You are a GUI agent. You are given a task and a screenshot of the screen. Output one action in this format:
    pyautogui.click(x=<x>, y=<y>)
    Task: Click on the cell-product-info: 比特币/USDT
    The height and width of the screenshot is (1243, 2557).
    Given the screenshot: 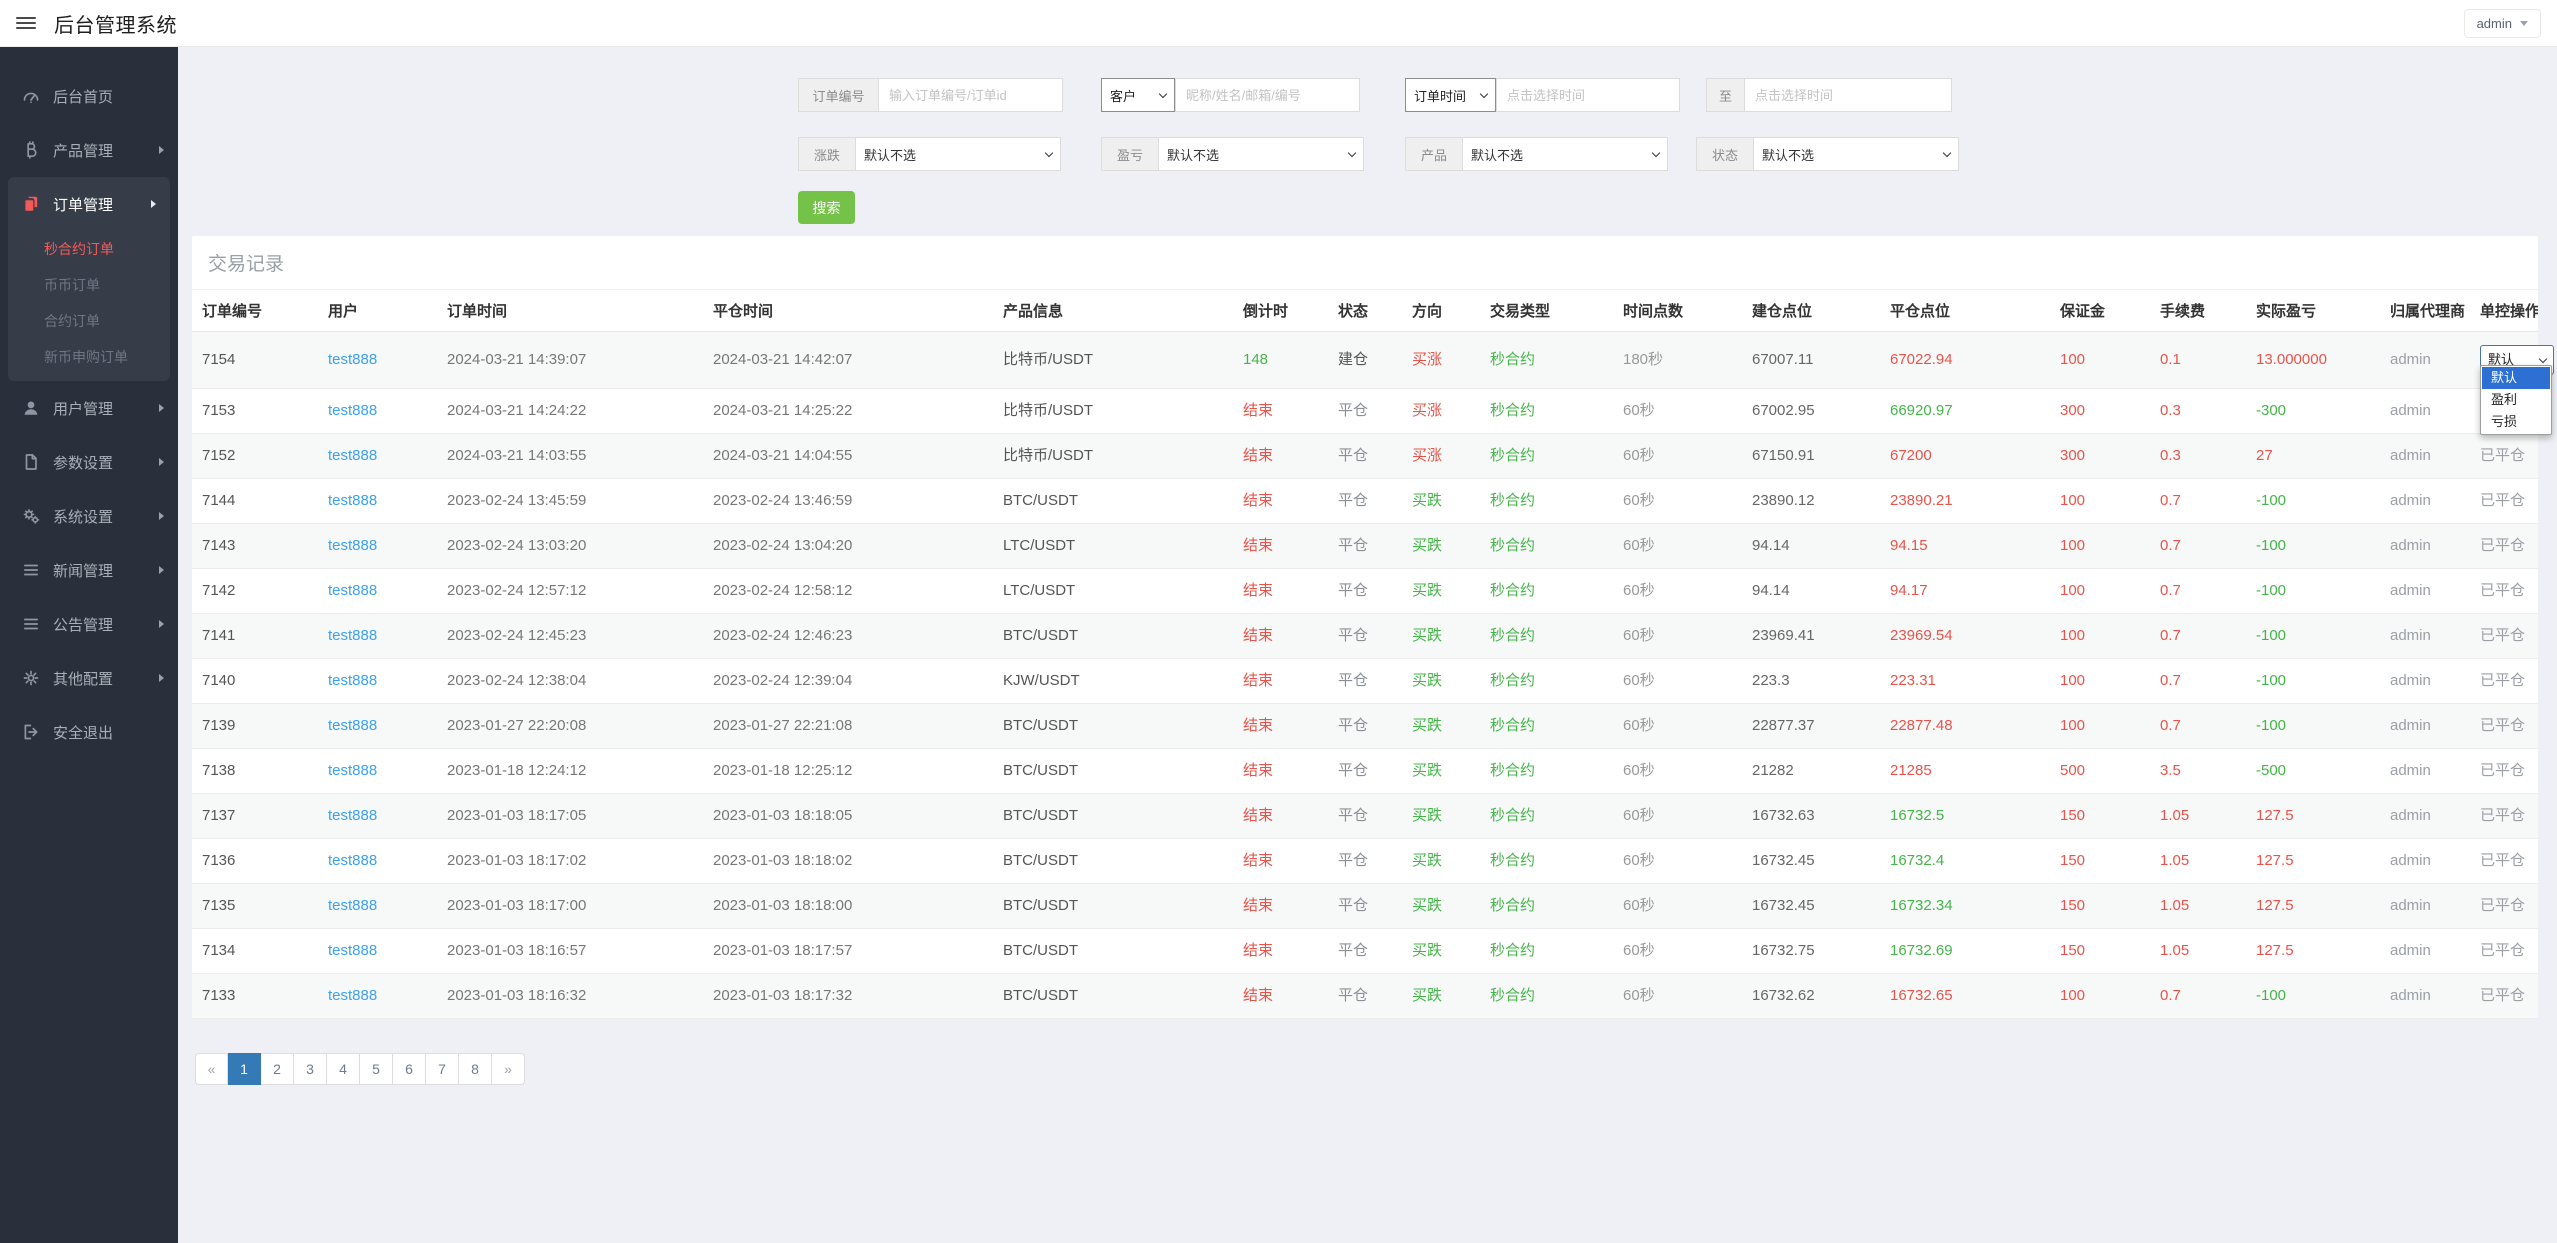 What is the action you would take?
    pyautogui.click(x=1113, y=360)
    